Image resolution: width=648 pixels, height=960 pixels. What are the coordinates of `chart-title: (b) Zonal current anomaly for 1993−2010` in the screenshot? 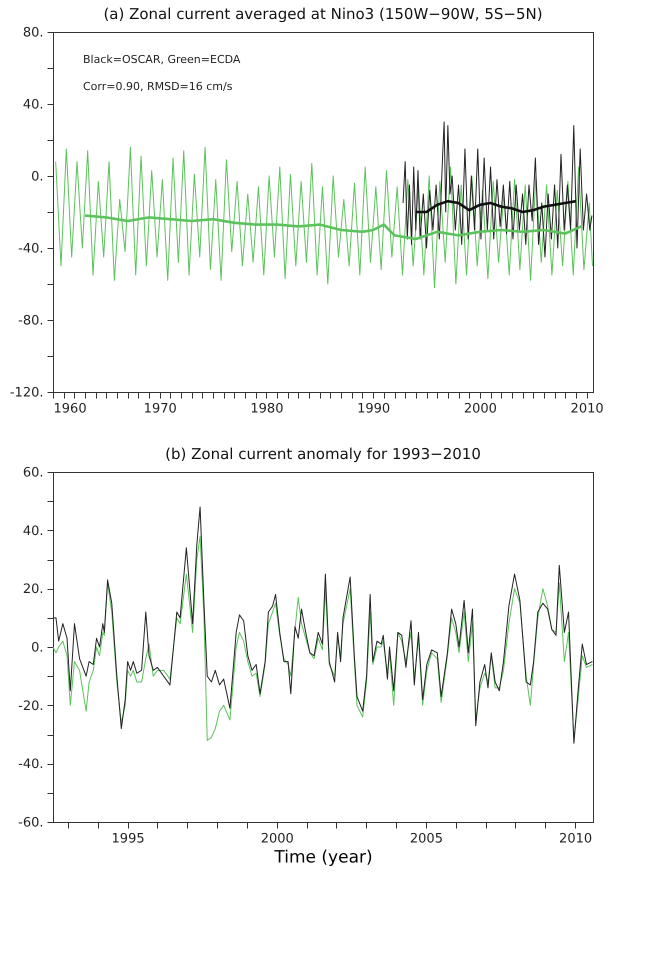 It's located at (323, 454).